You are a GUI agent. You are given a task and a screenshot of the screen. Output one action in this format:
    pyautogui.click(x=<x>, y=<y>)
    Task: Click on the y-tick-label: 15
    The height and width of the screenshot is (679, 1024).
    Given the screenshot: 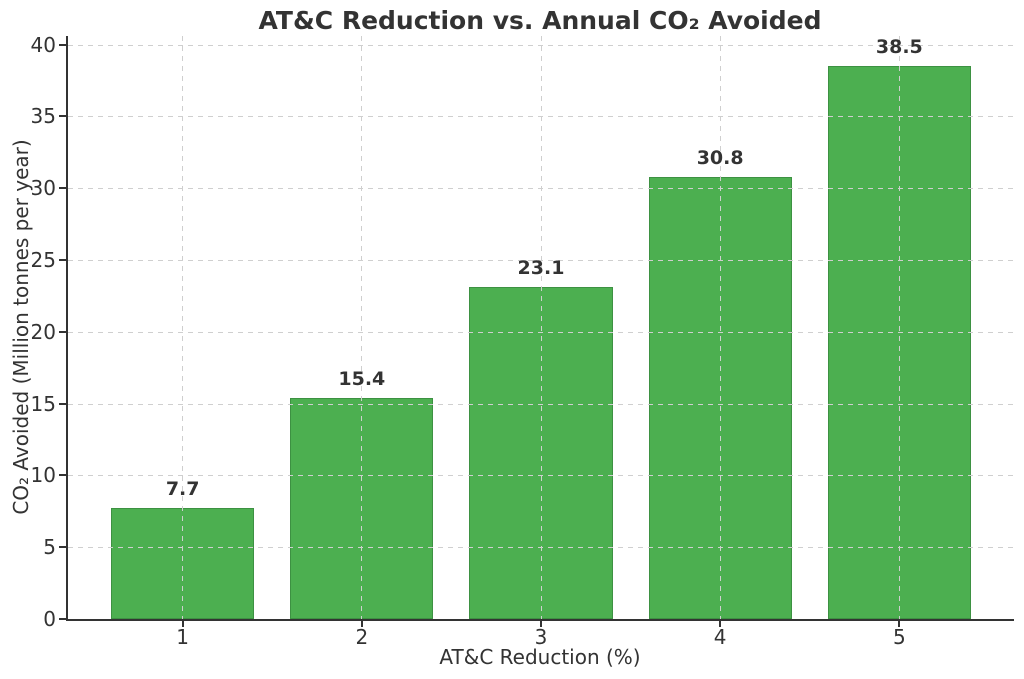 What is the action you would take?
    pyautogui.click(x=43, y=403)
    